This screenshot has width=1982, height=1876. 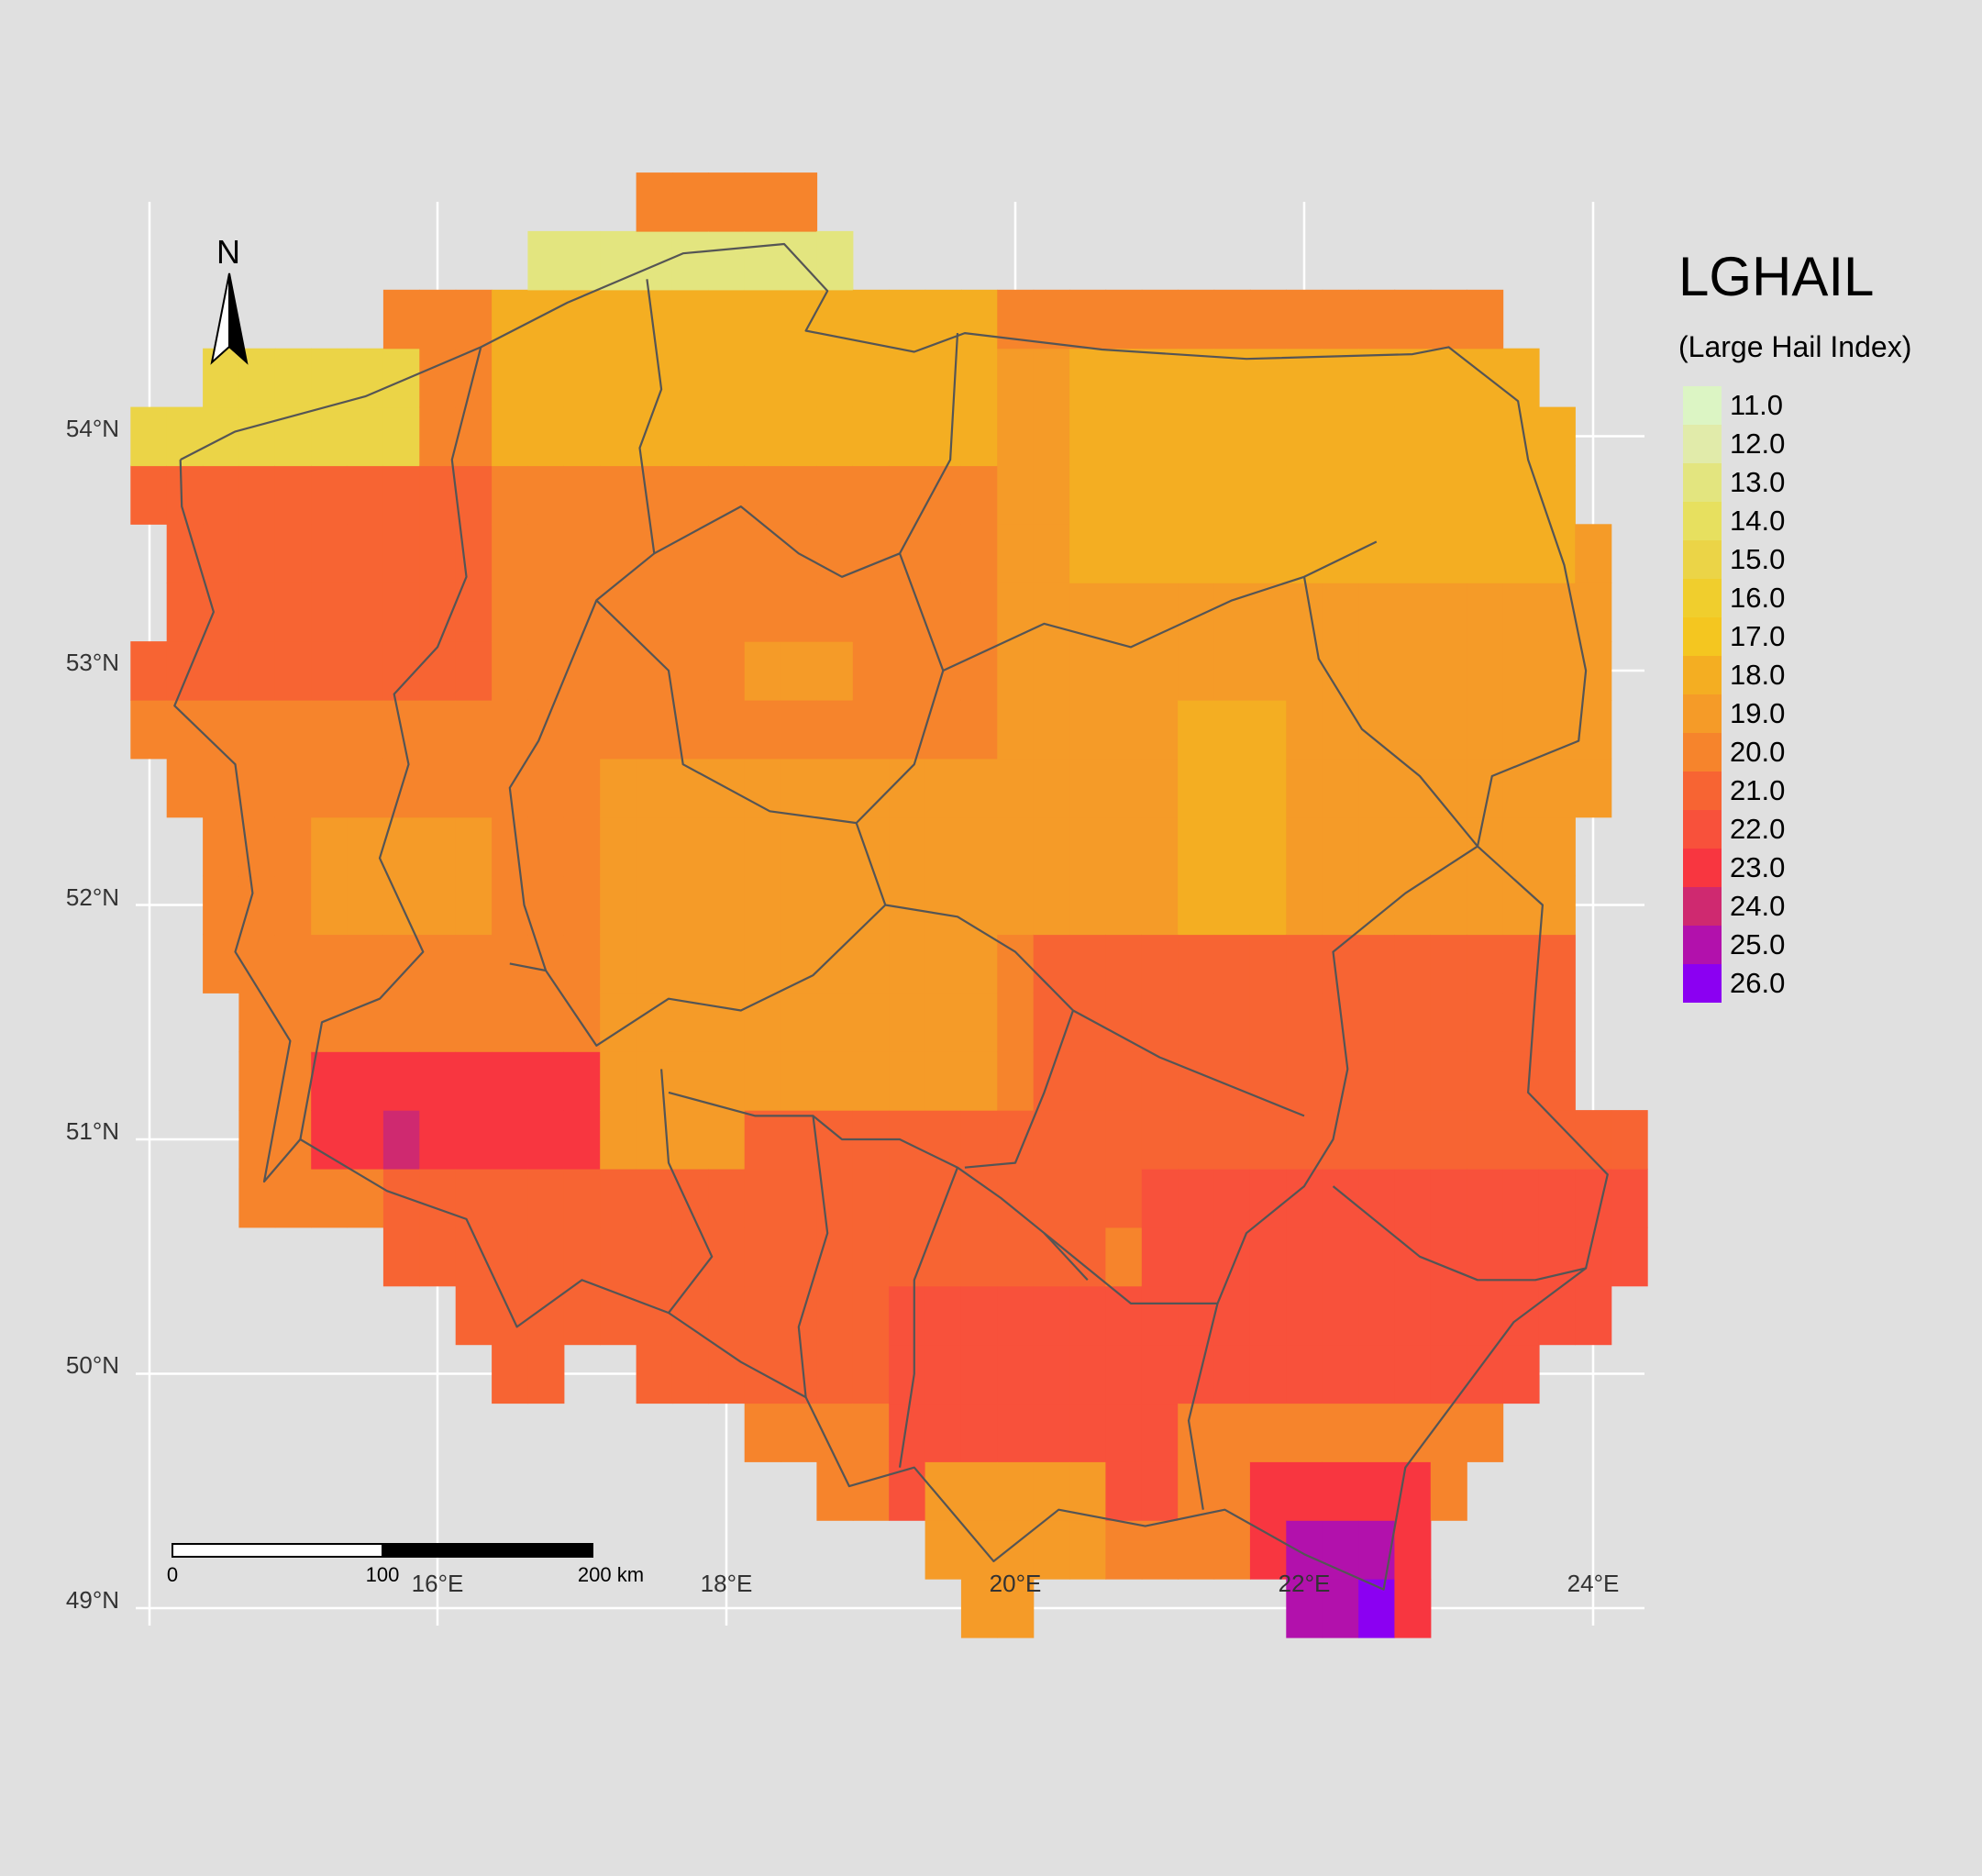 What do you see at coordinates (1757, 559) in the screenshot?
I see `legend-label: 15.0` at bounding box center [1757, 559].